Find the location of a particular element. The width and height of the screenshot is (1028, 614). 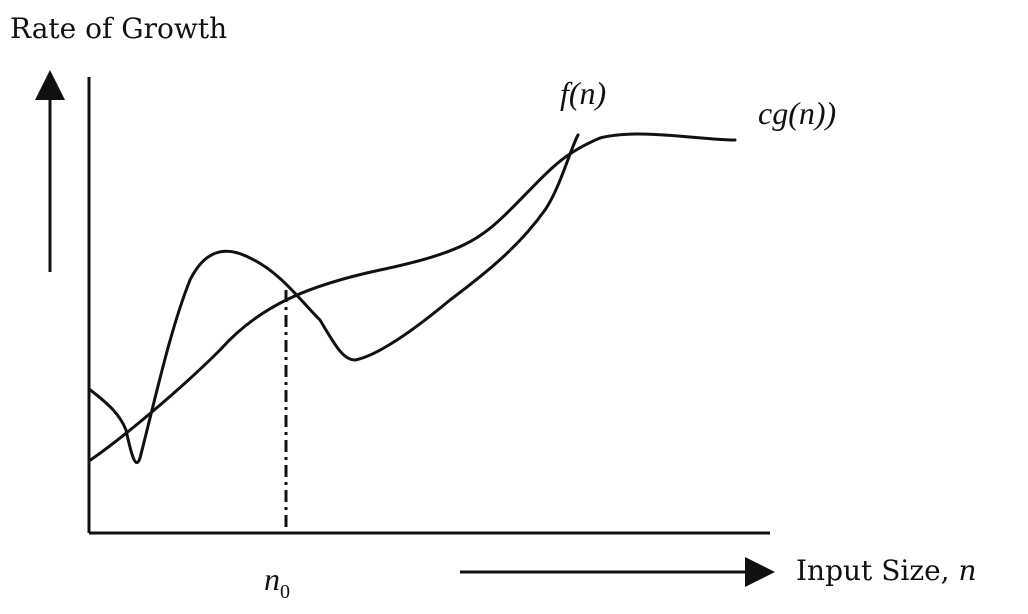

cg-n-label: cg(n)) is located at coordinates (797, 113).